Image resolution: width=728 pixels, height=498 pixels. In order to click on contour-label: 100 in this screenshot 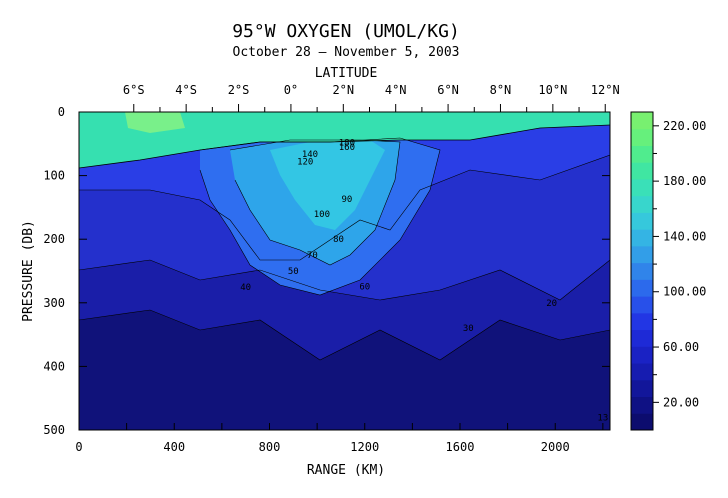, I will do `click(322, 215)`.